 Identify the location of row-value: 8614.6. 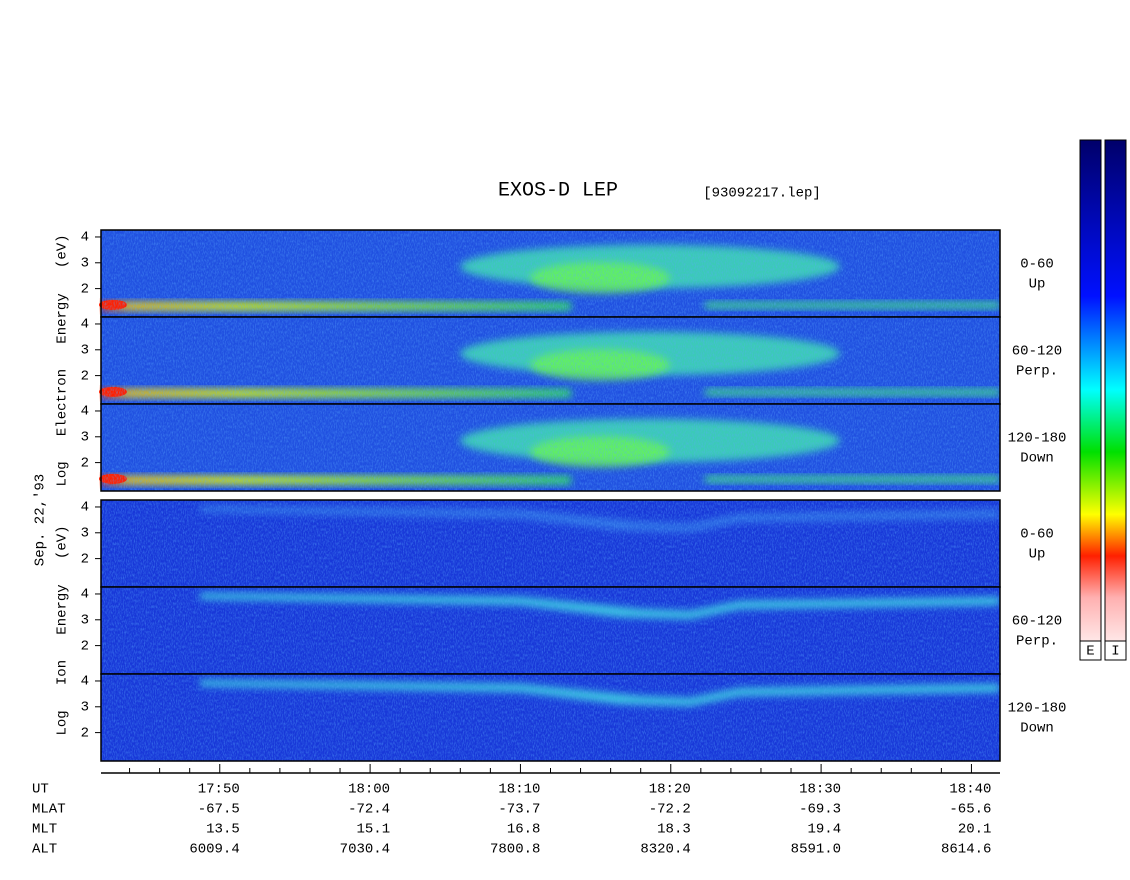
(966, 850).